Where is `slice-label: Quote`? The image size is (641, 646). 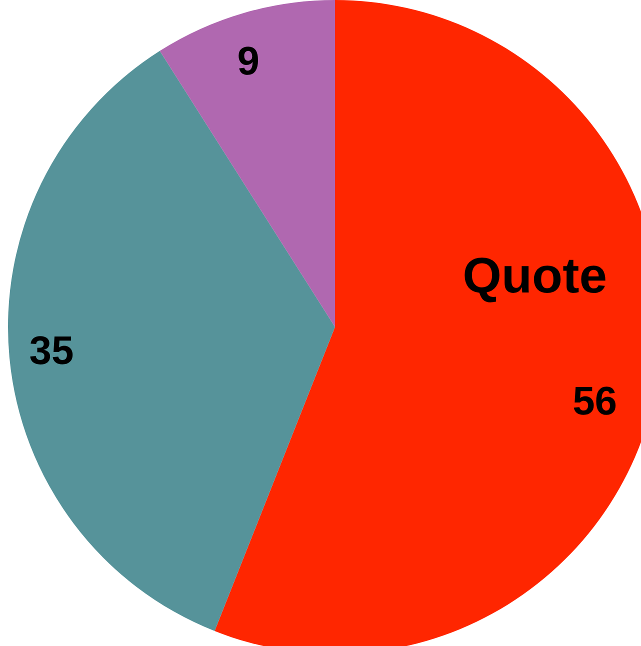
slice-label: Quote is located at coordinates (535, 275).